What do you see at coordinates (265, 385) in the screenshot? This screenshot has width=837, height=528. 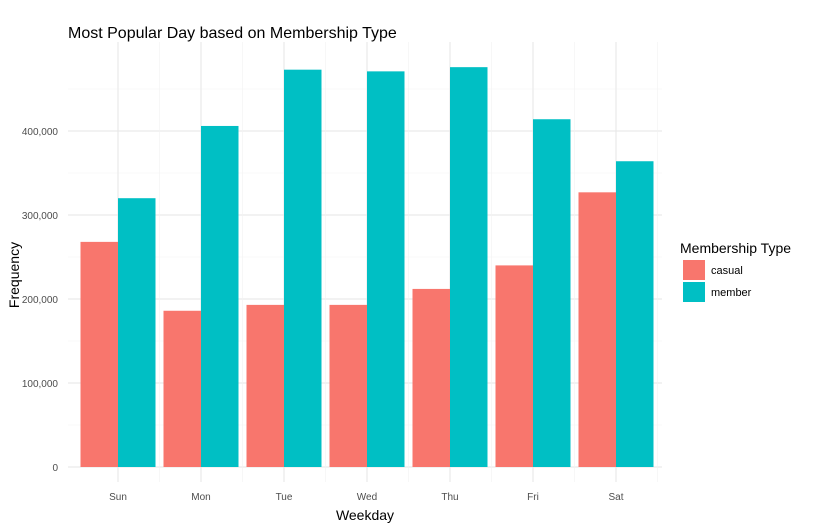 I see `bar-casual-Tue` at bounding box center [265, 385].